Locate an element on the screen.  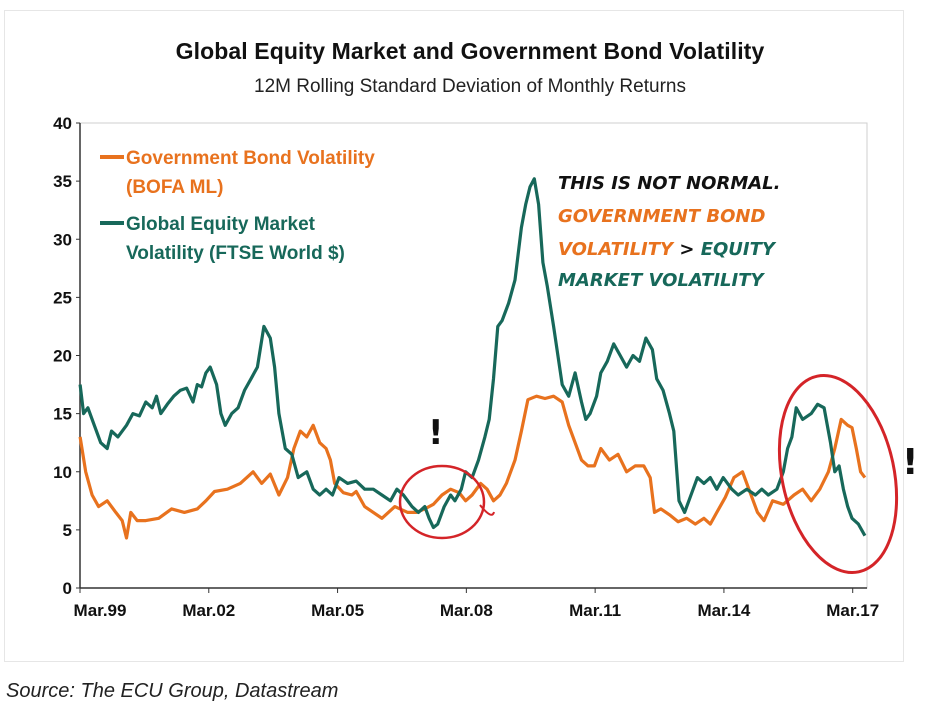
y-tick-label: 40 is located at coordinates (62, 123).